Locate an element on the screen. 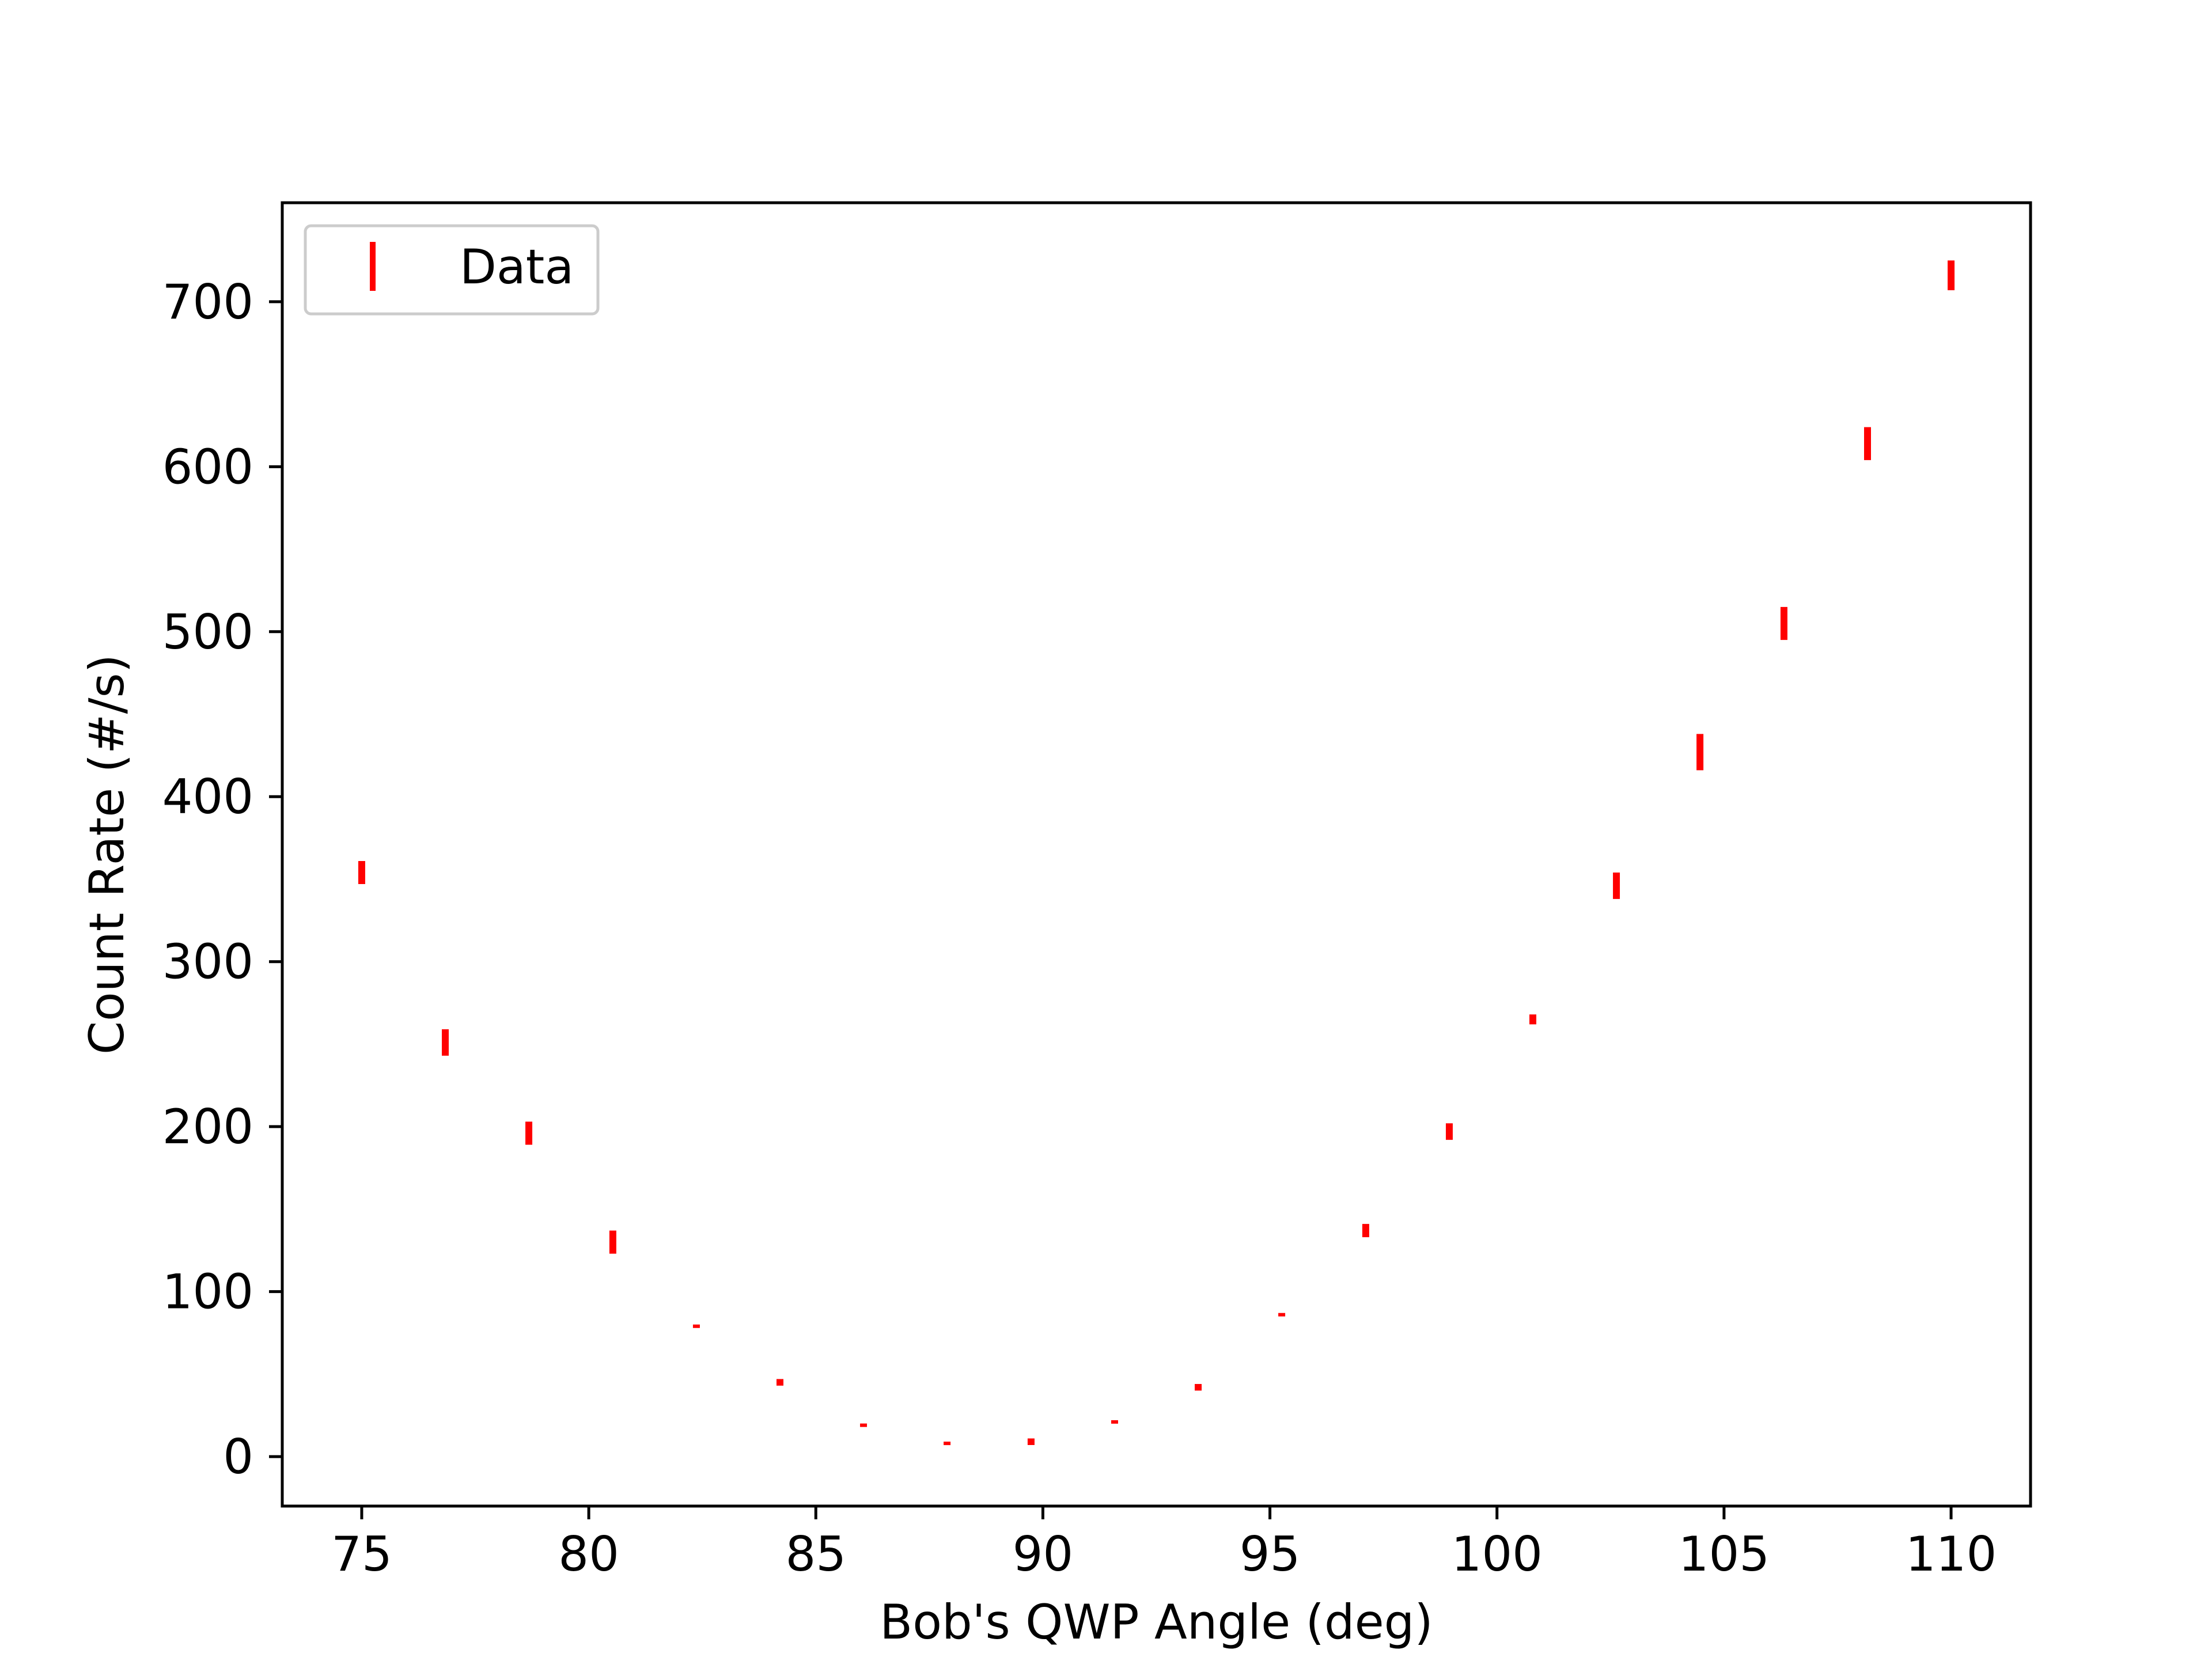  y-tick-label: 300 is located at coordinates (207, 962).